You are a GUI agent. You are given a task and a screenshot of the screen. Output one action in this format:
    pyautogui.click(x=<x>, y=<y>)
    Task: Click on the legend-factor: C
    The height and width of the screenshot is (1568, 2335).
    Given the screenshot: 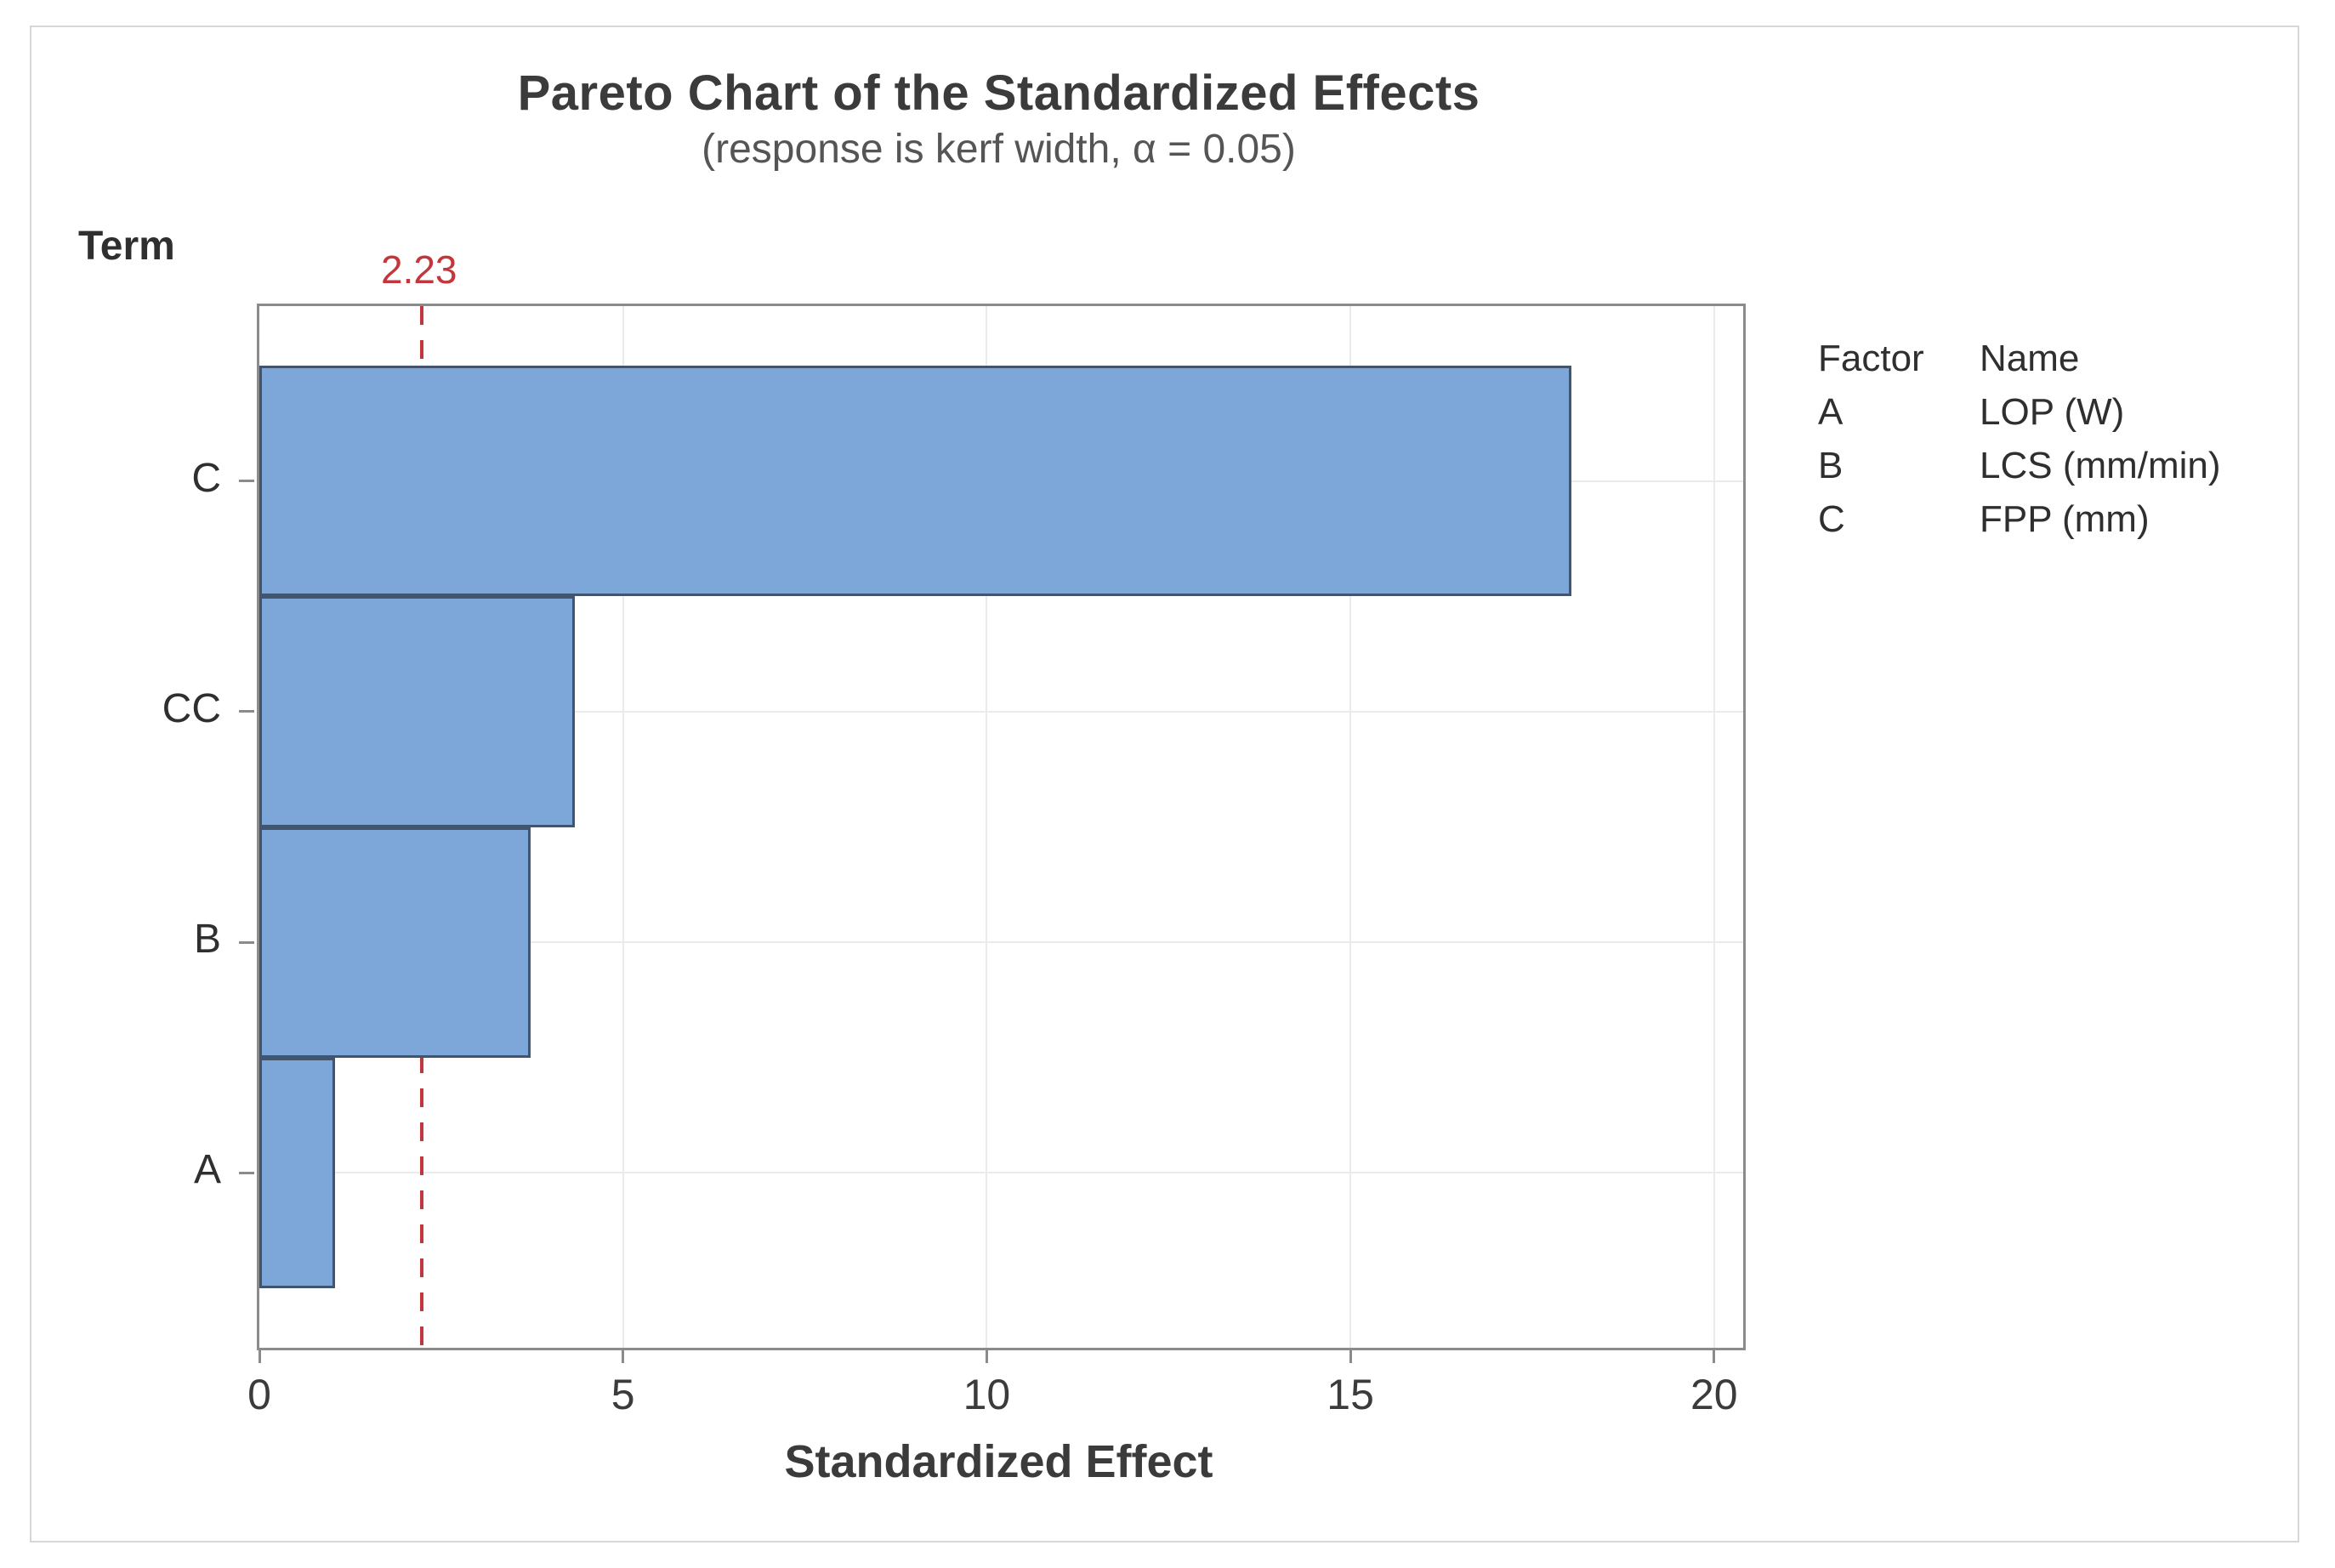 What is the action you would take?
    pyautogui.click(x=1831, y=519)
    